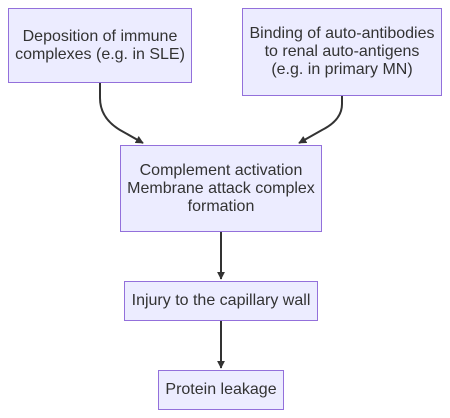  What do you see at coordinates (320, 120) in the screenshot?
I see `edge-auto-antibodies-to-complement` at bounding box center [320, 120].